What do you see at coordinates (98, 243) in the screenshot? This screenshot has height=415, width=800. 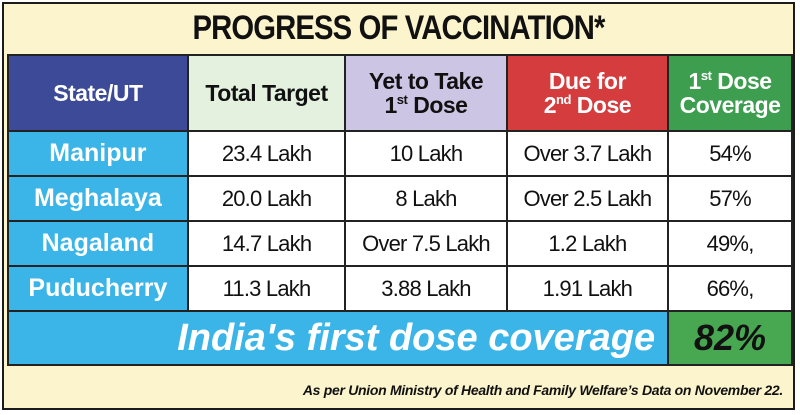 I see `state-cell: Nagaland` at bounding box center [98, 243].